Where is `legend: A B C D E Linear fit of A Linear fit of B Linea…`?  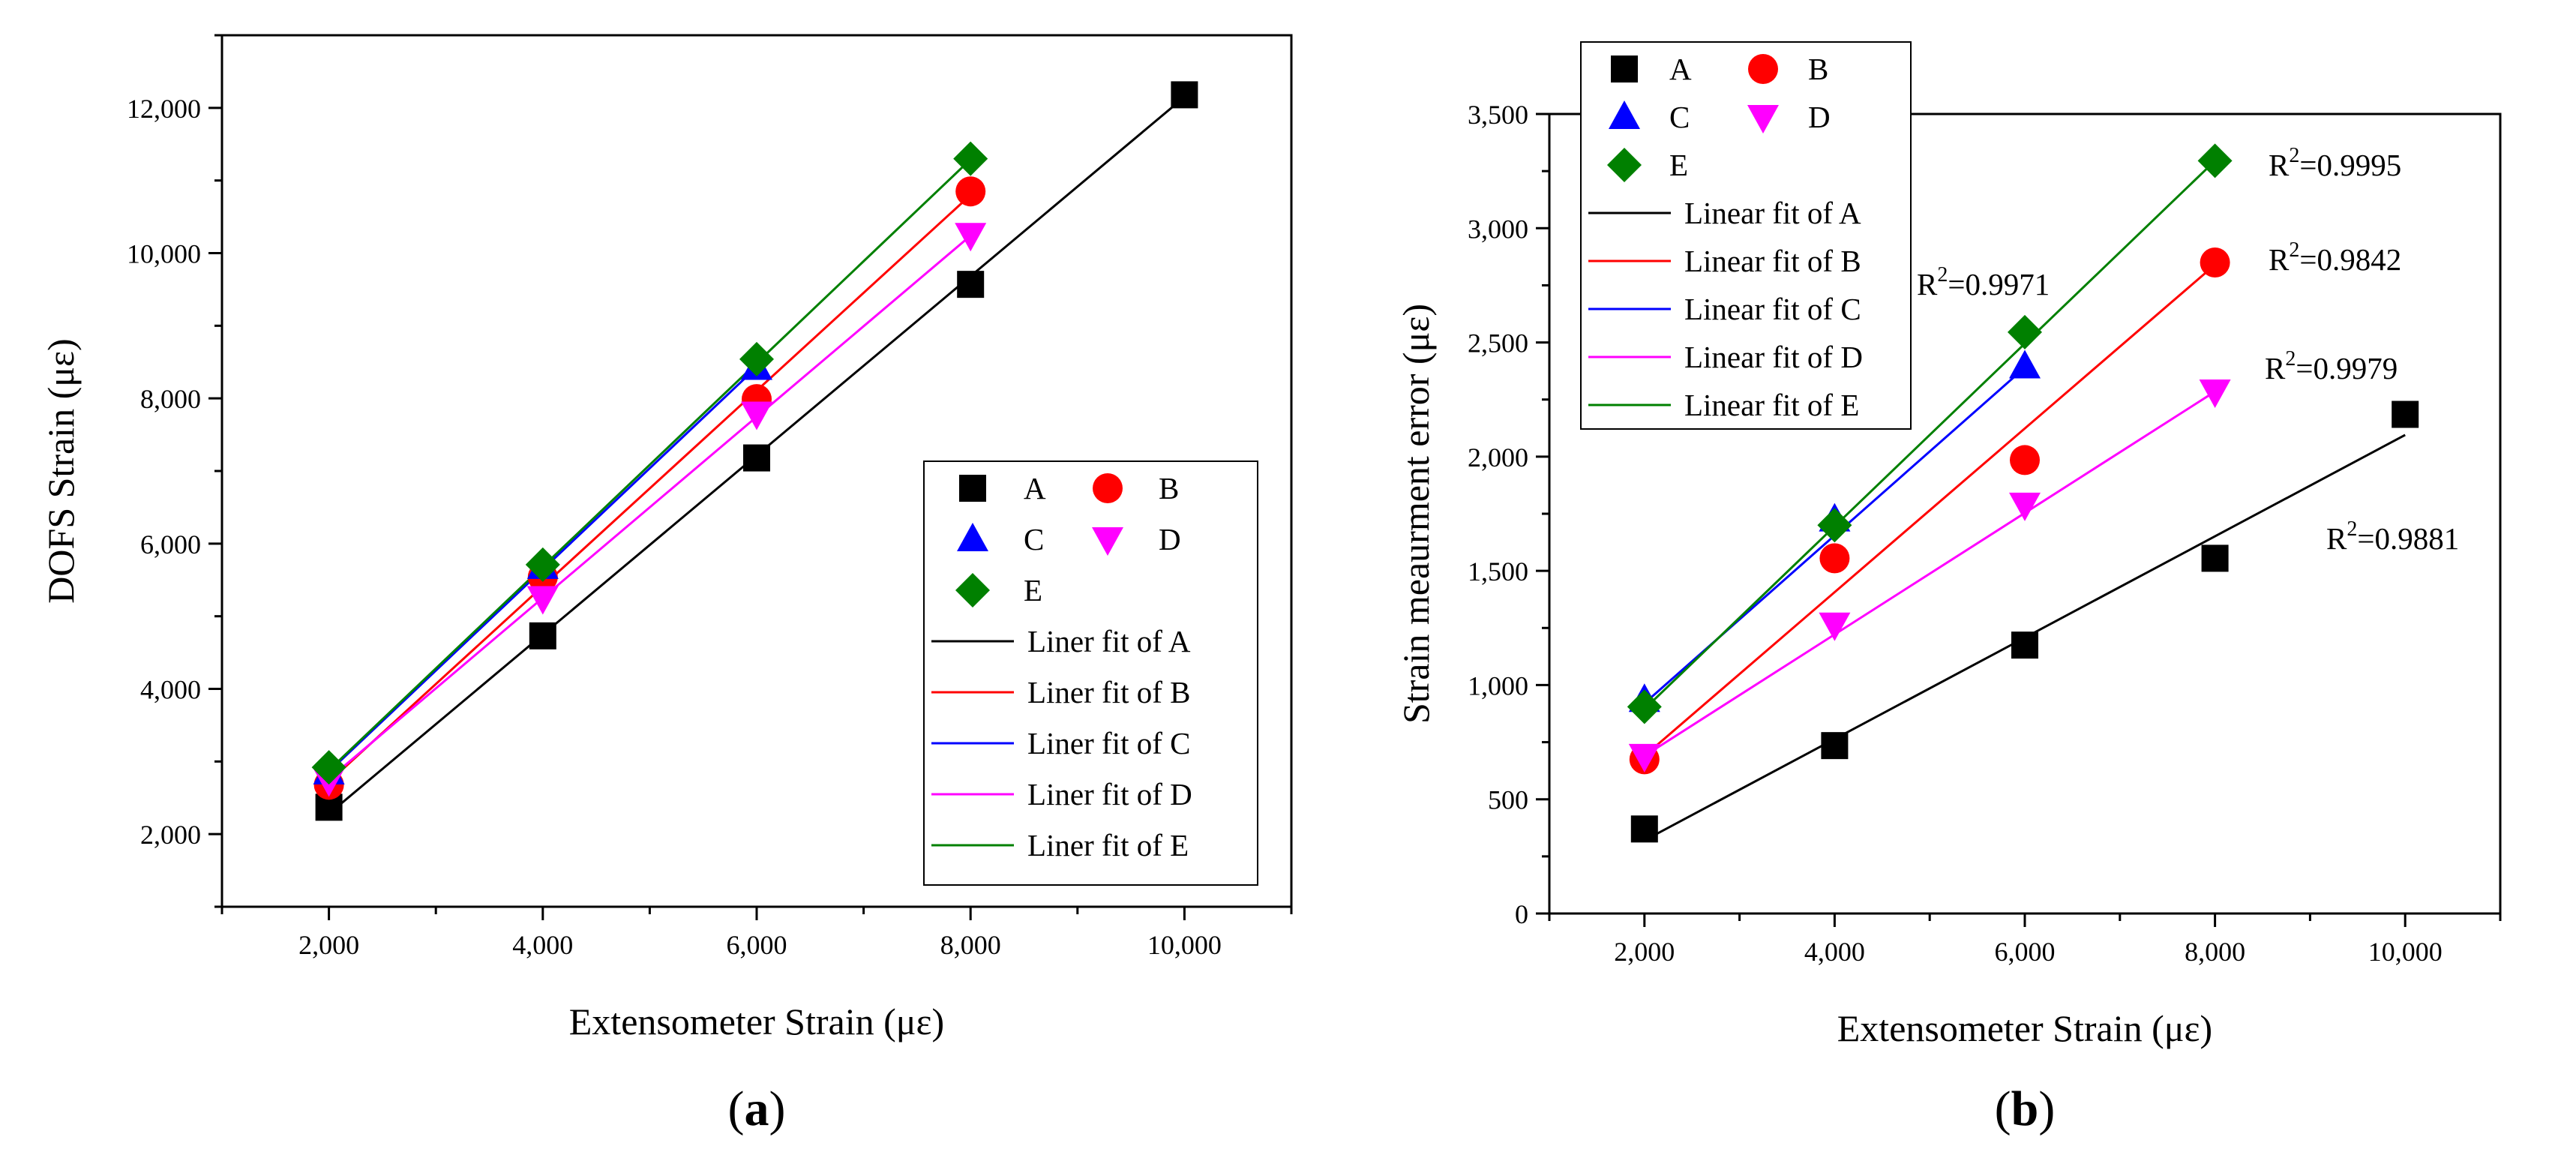 legend: A B C D E Linear fit of A Linear fit of B Linea… is located at coordinates (1746, 235).